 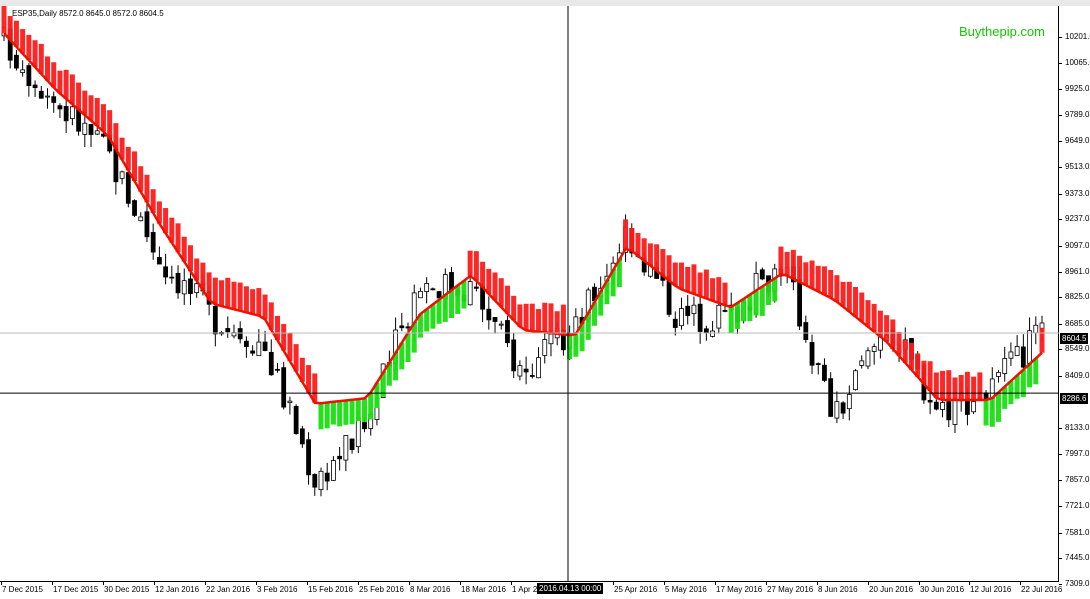 I want to click on price-axis-label: 8549.0, so click(x=1077, y=349).